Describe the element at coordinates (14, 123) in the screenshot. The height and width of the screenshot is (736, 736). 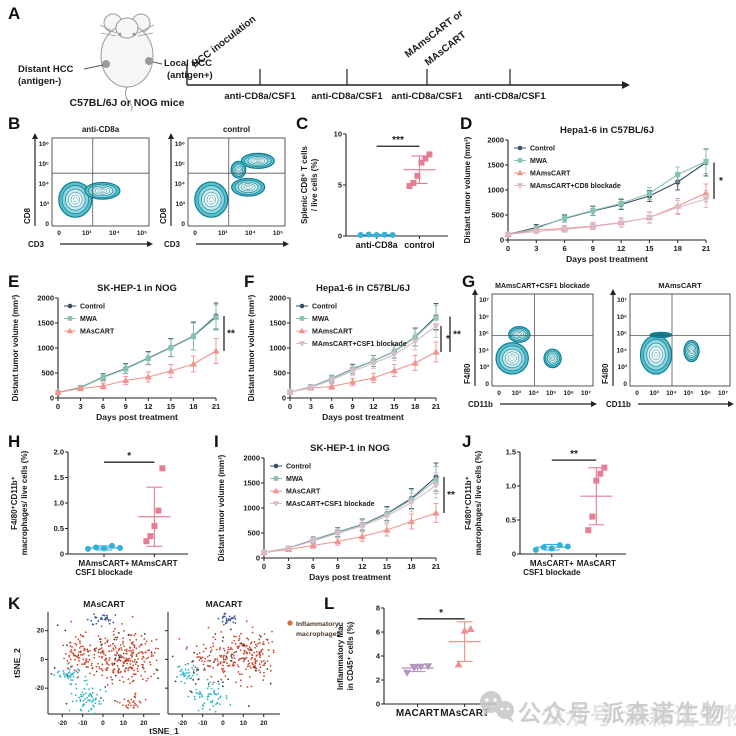
I see `panel-label-b: B` at that location.